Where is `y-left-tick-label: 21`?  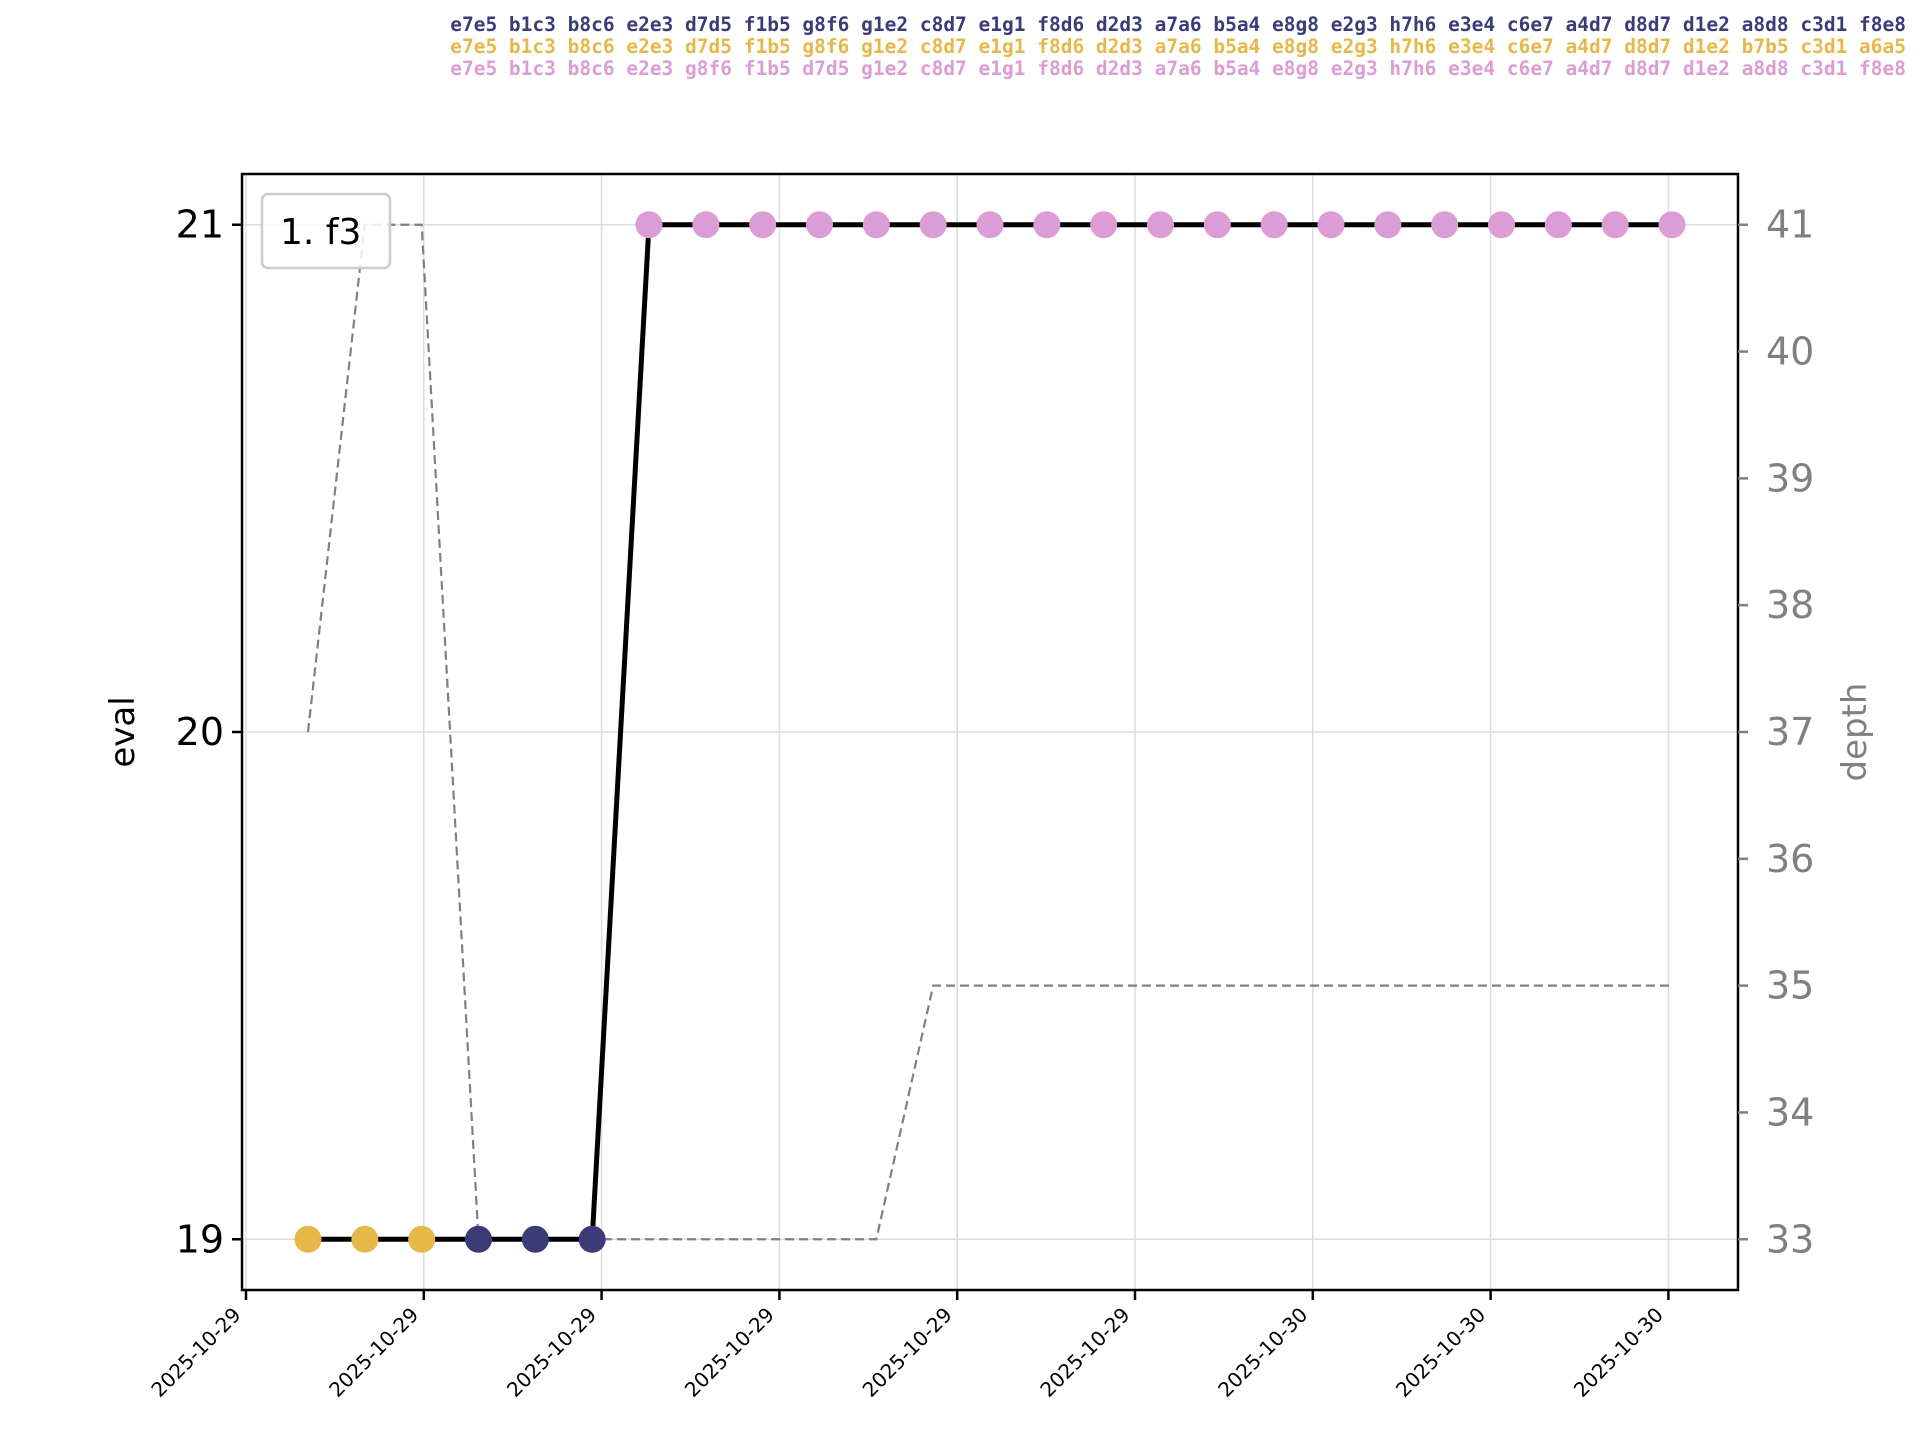 y-left-tick-label: 21 is located at coordinates (200, 225).